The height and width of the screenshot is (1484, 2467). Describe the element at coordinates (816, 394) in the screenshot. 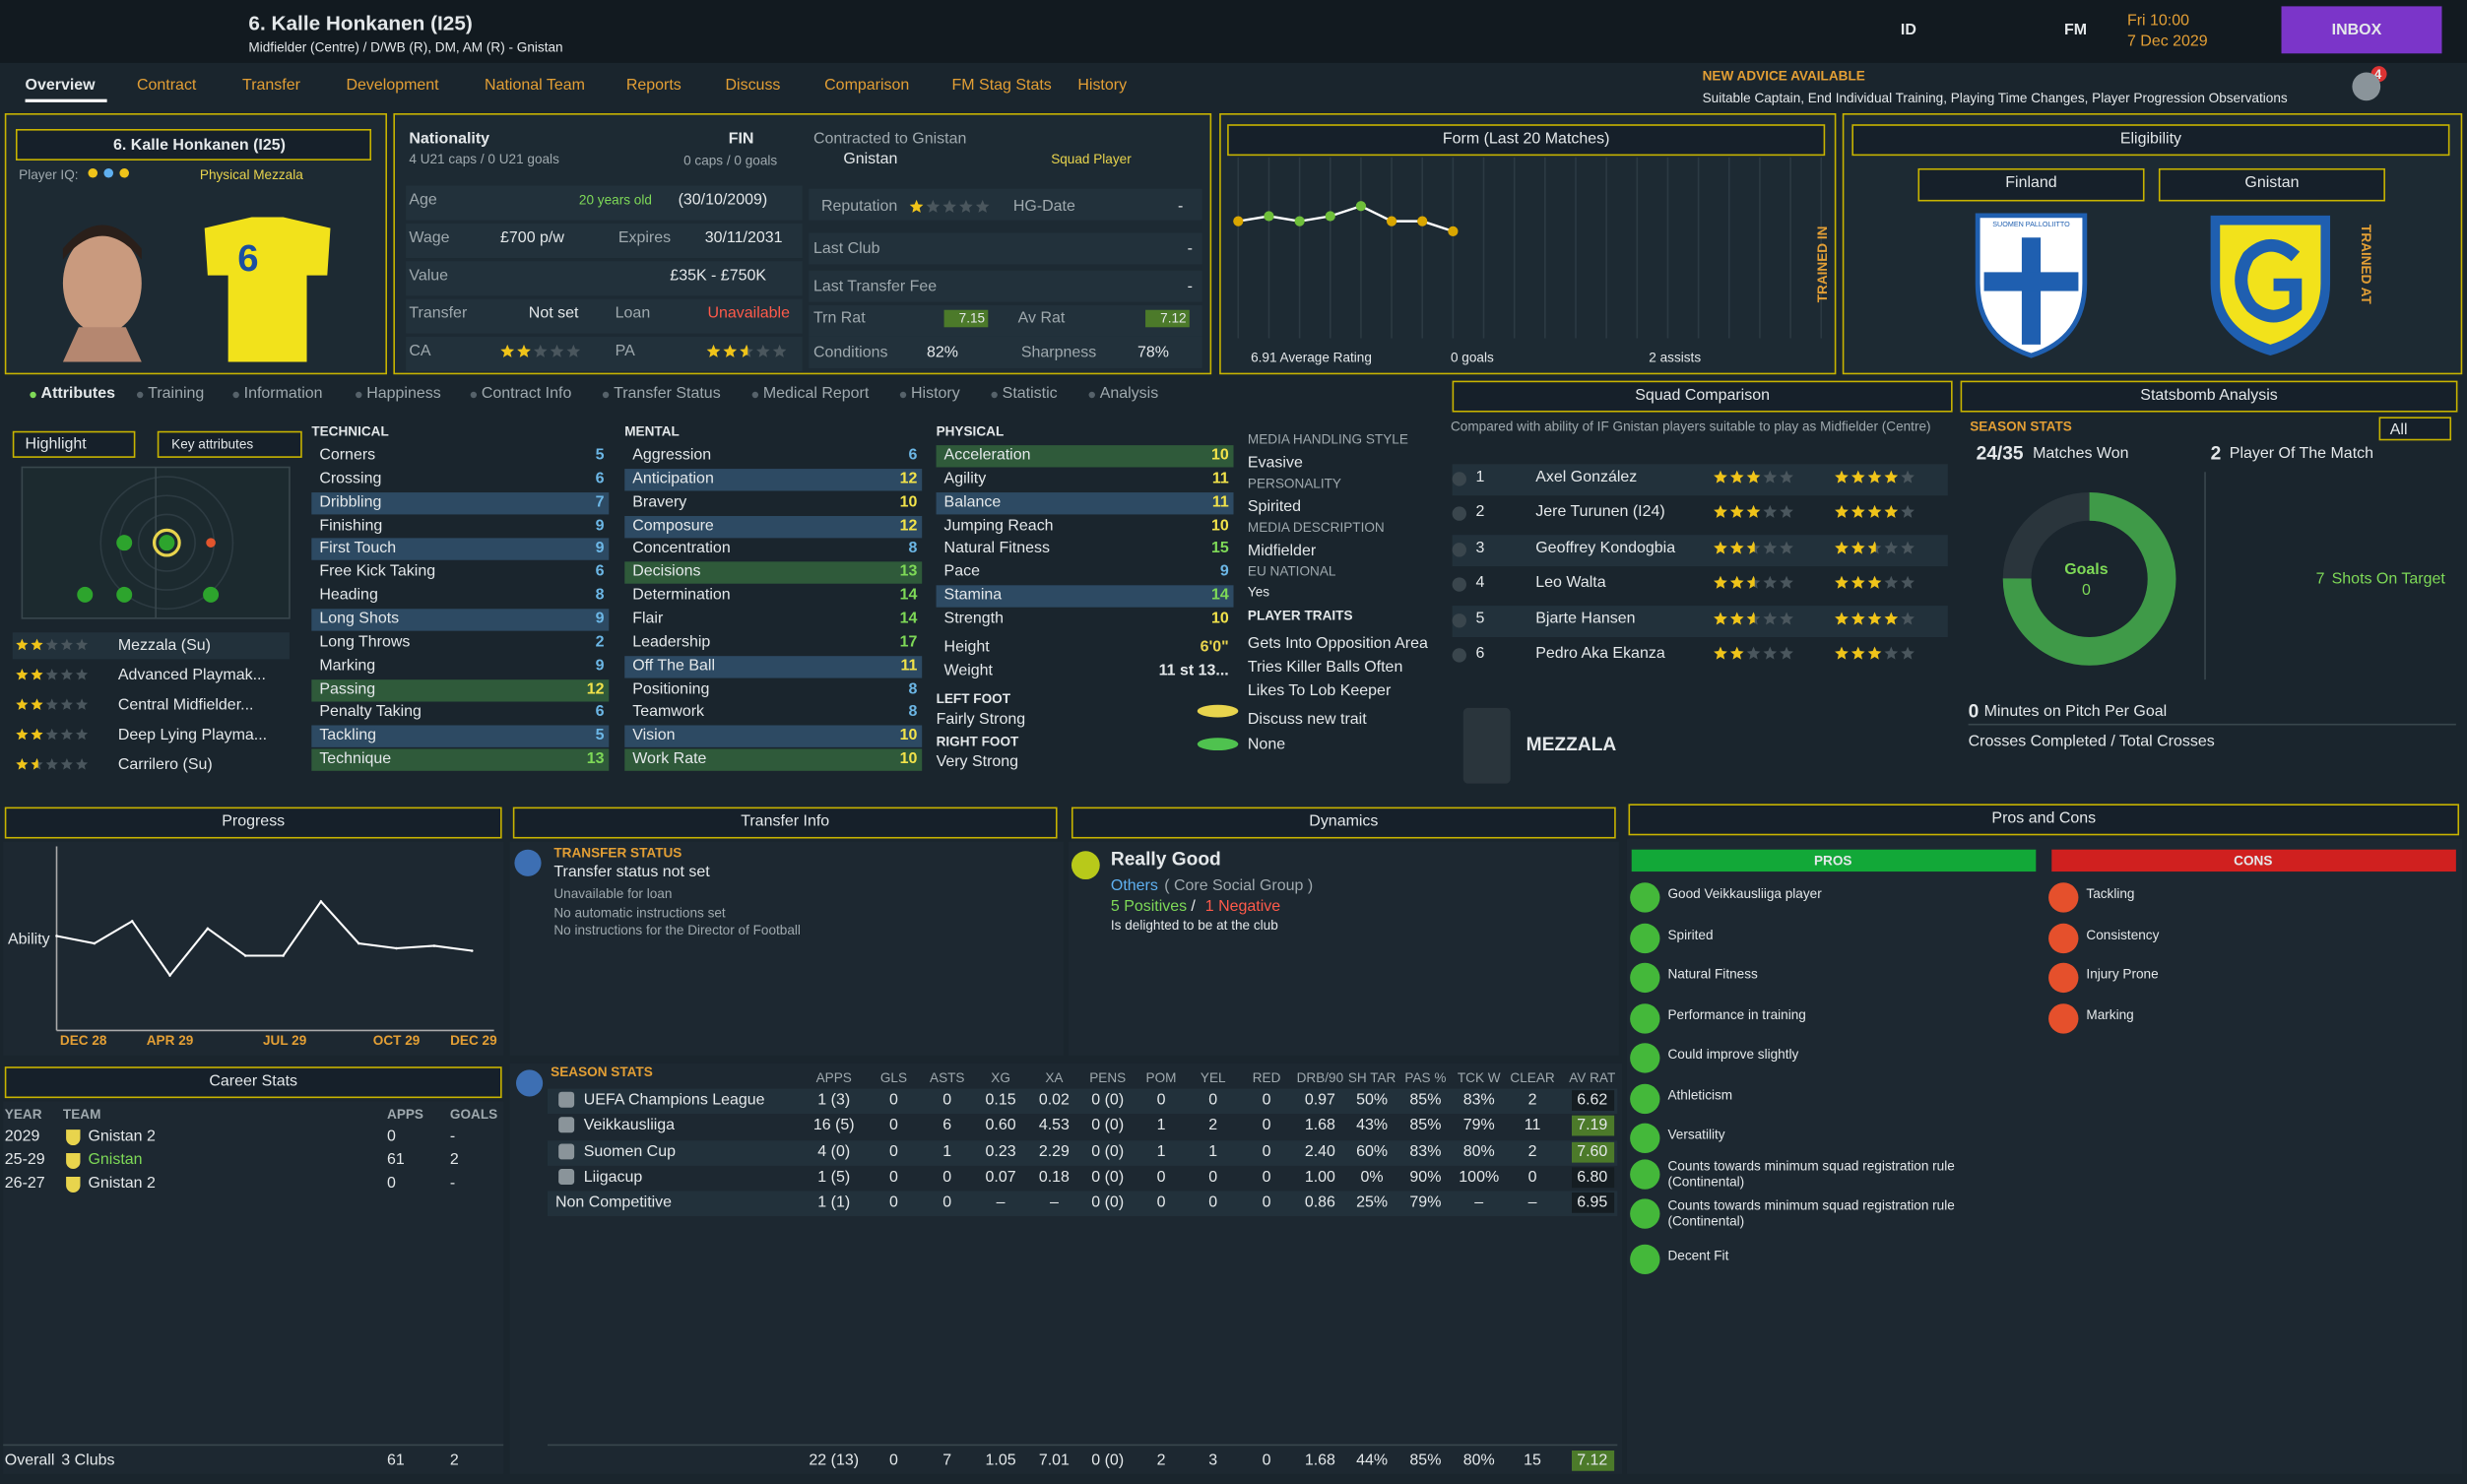

I see `tab: Medical Report` at that location.